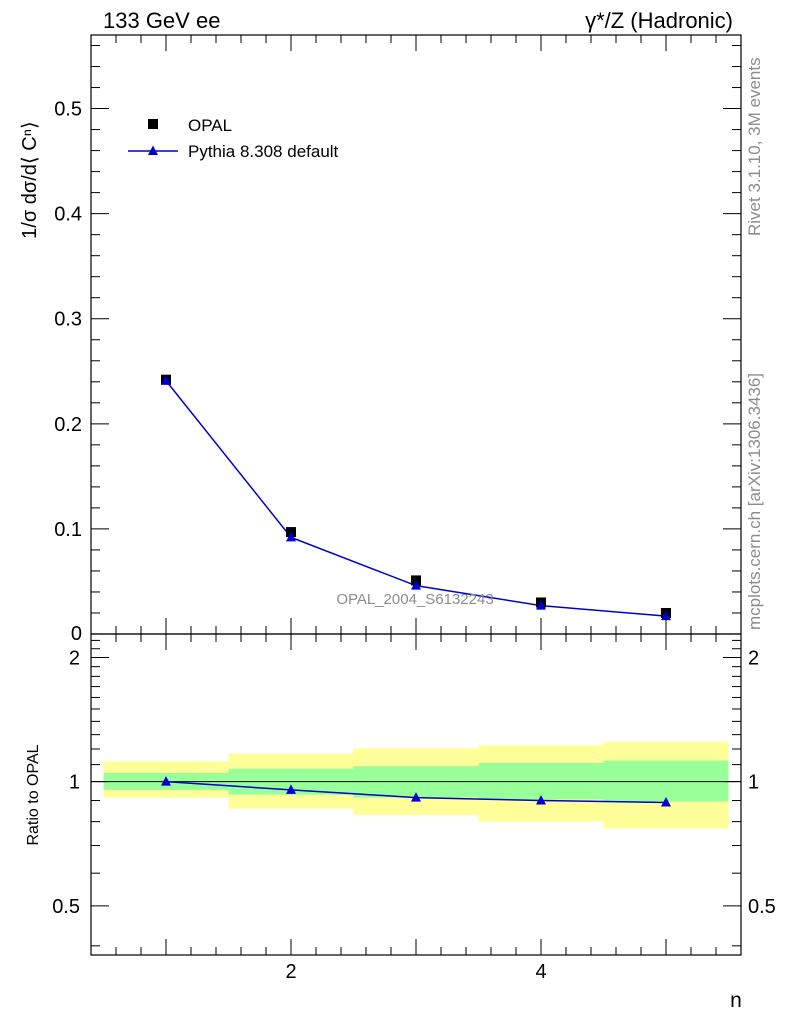 The height and width of the screenshot is (1024, 786). What do you see at coordinates (153, 124) in the screenshot?
I see `legend-opal-marker` at bounding box center [153, 124].